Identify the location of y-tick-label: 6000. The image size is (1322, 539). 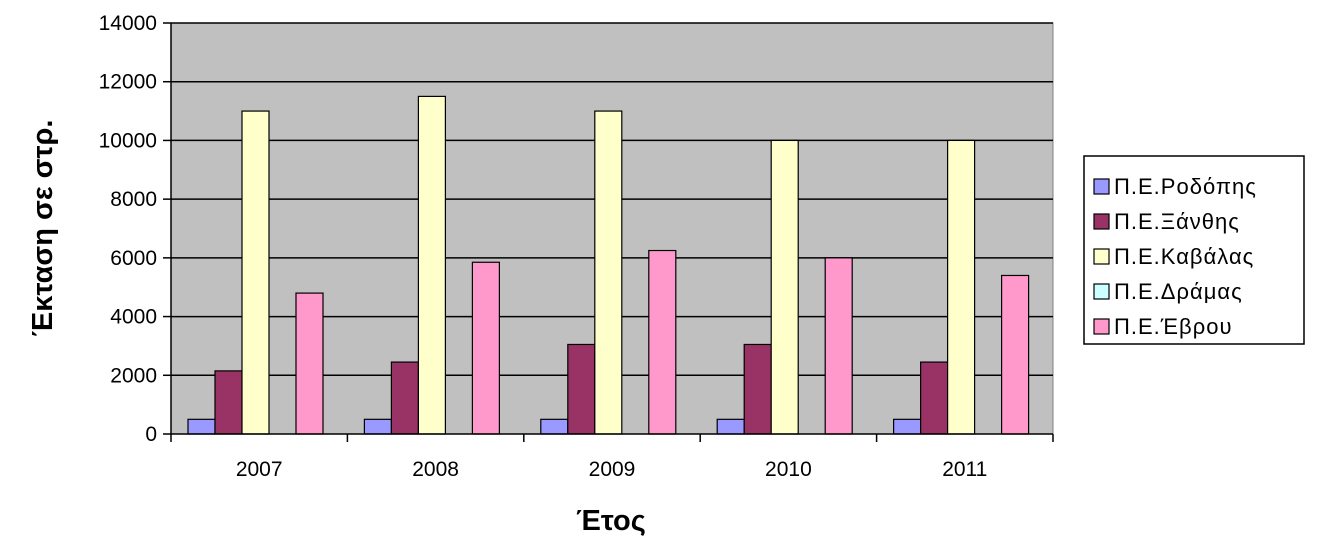
(133, 258).